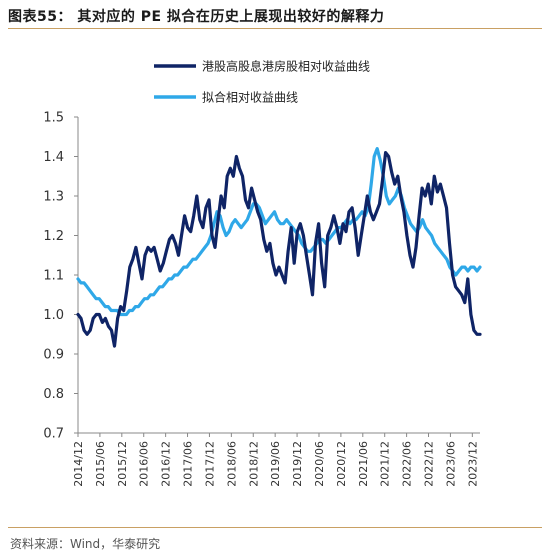 This screenshot has height=559, width=550. What do you see at coordinates (286, 66) in the screenshot?
I see `legend-label: 港股高股息港房股相对收益曲线` at bounding box center [286, 66].